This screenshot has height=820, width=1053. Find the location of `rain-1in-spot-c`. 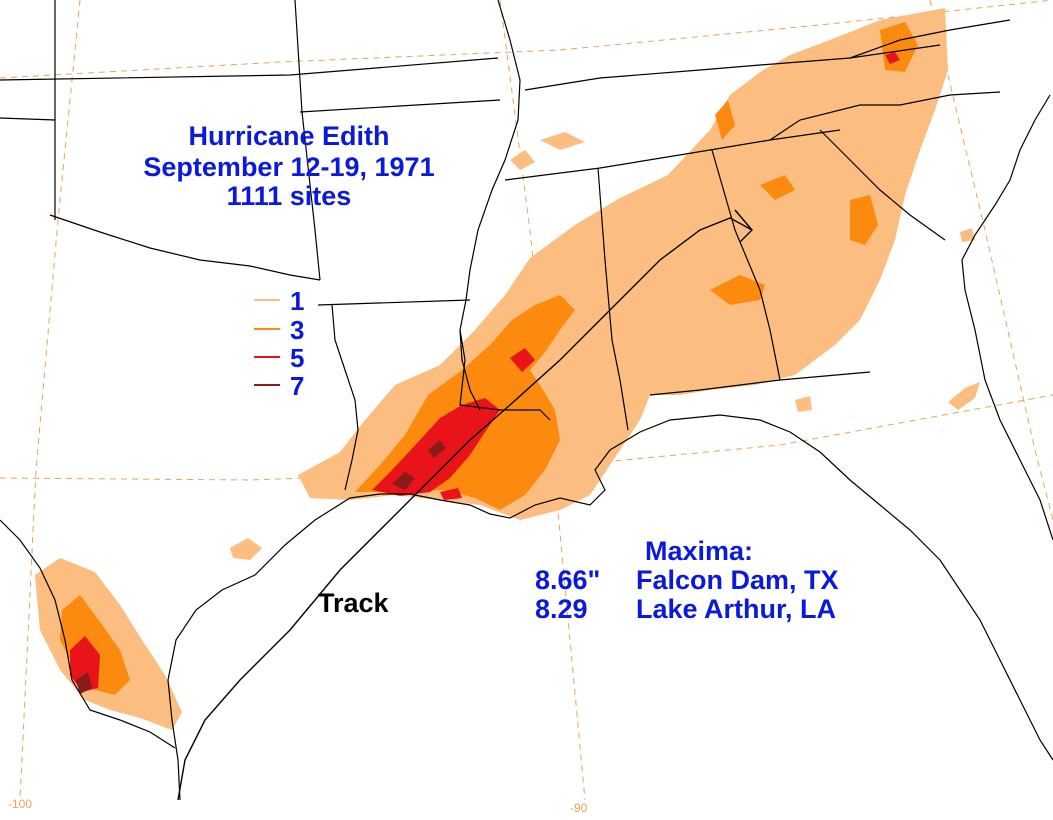

rain-1in-spot-c is located at coordinates (562, 141).